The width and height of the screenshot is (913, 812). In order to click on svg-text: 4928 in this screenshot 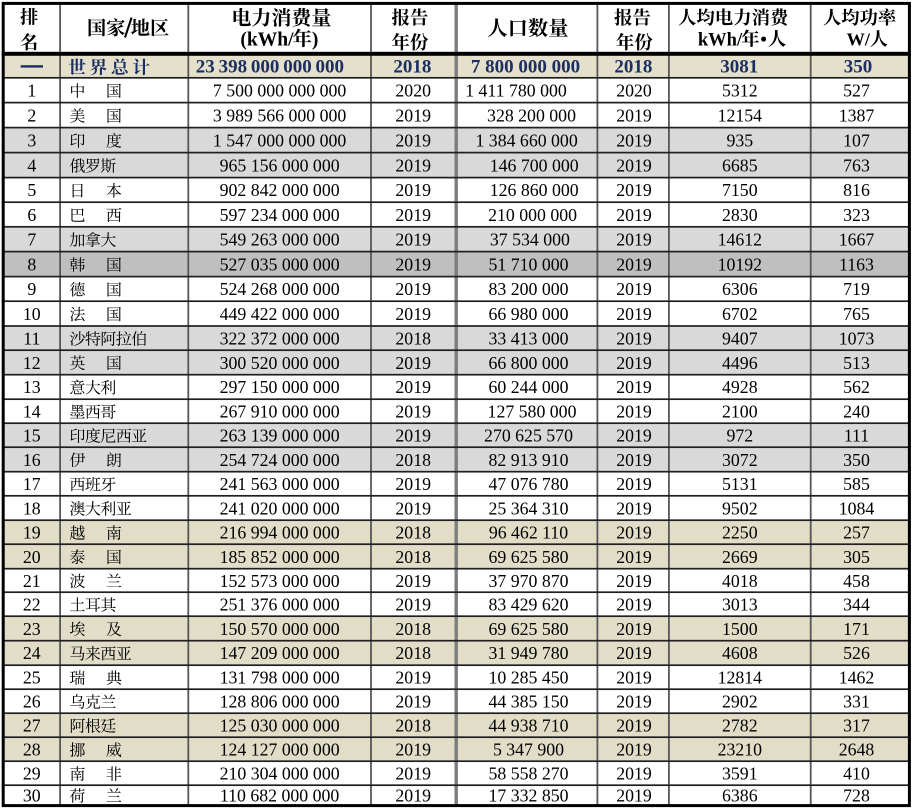, I will do `click(740, 387)`.